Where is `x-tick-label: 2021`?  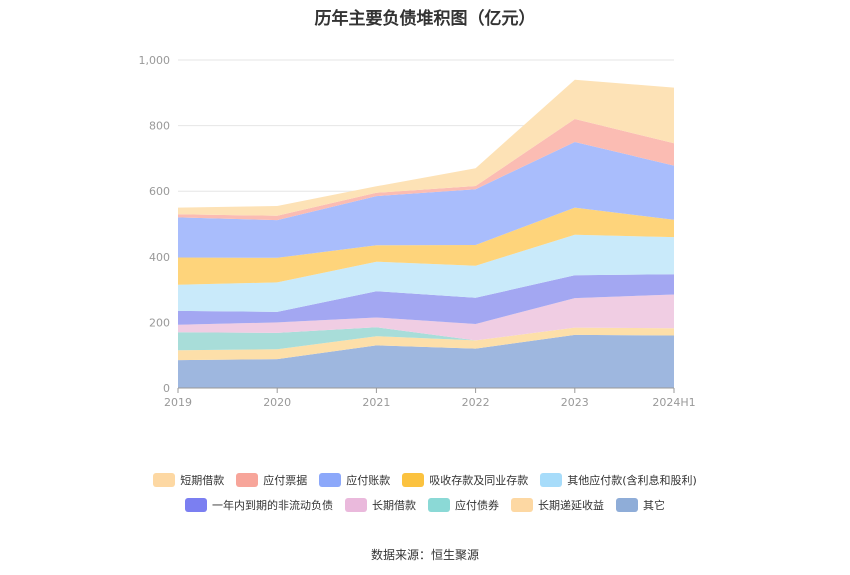
x-tick-label: 2021 is located at coordinates (376, 402).